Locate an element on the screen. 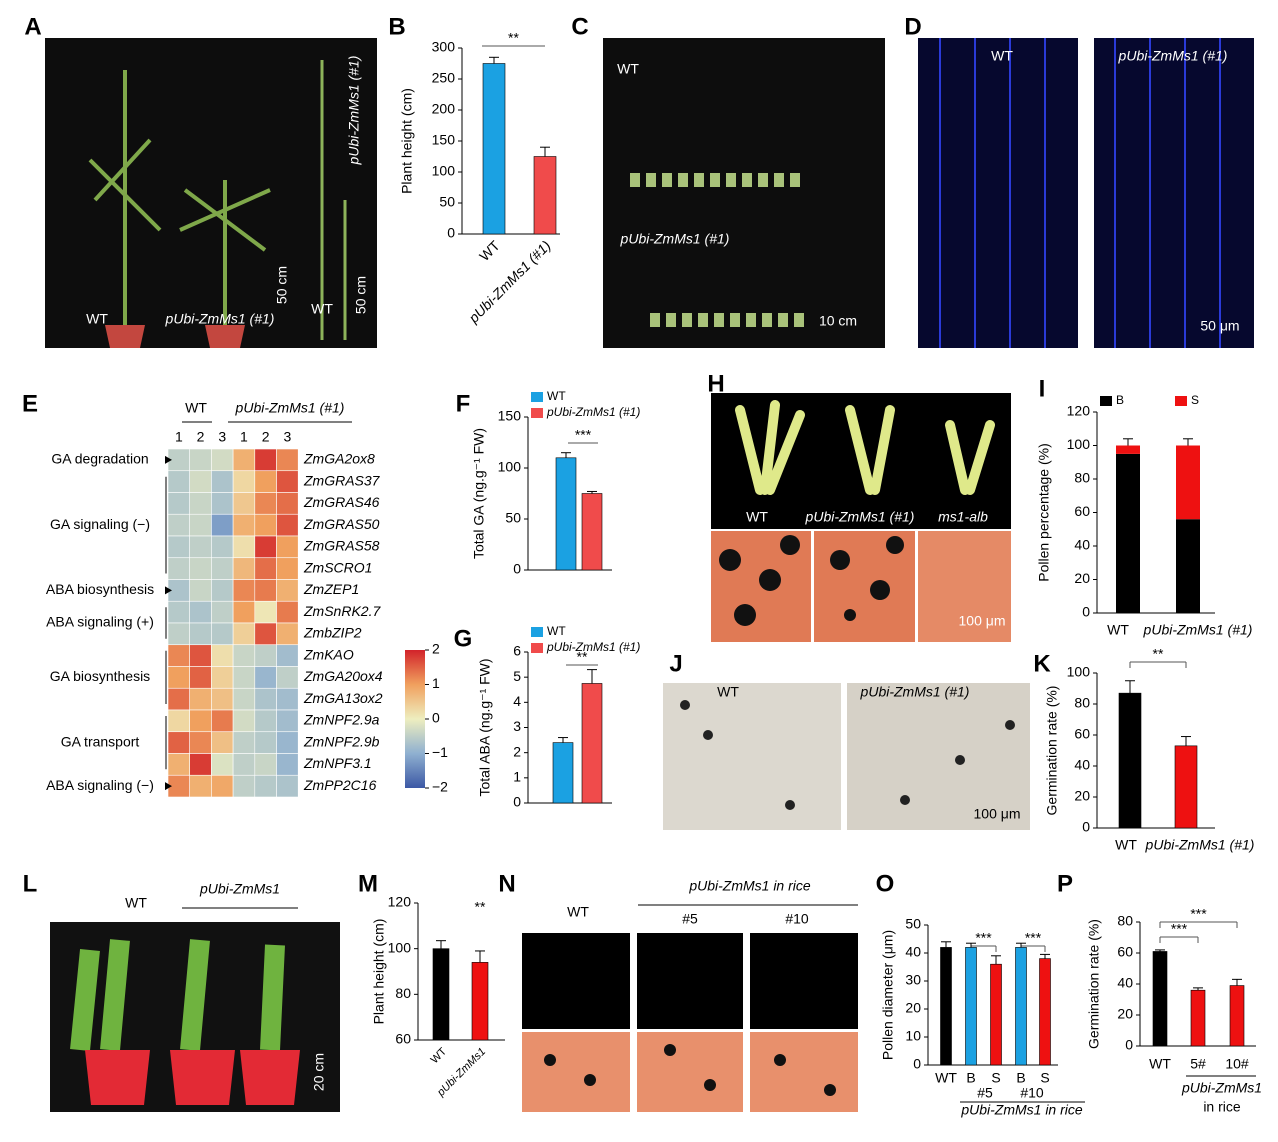 The image size is (1278, 1142). y-axis-label: Plant height (cm) is located at coordinates (407, 141).